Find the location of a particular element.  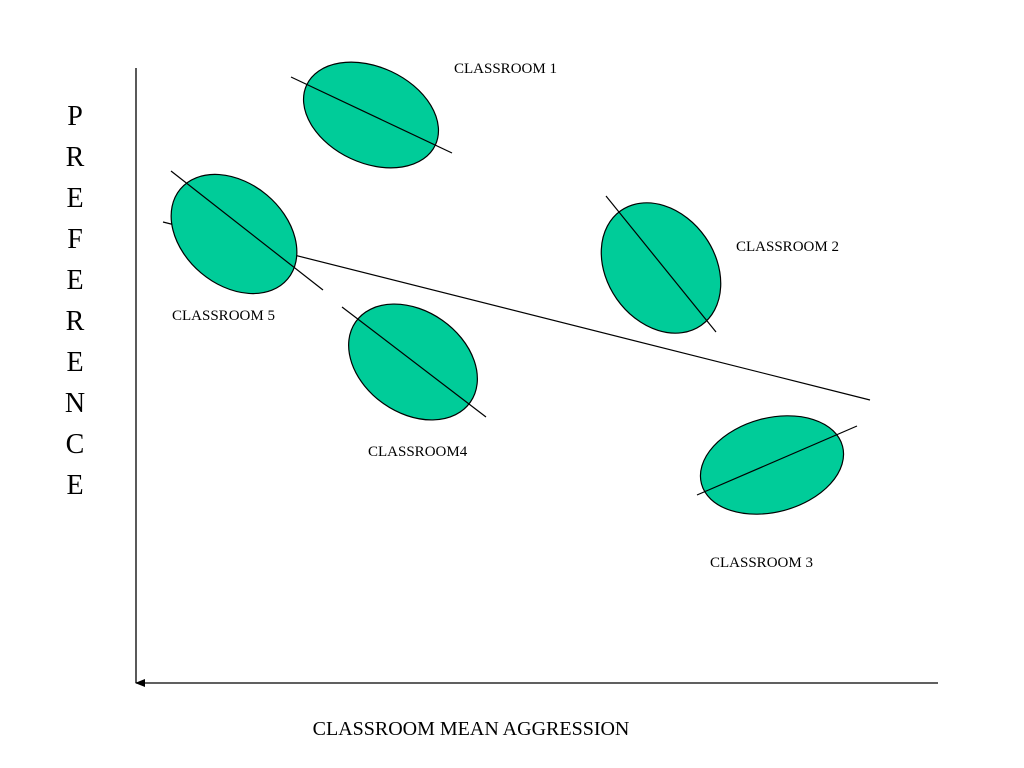

classroom-label: CLASSROOM 5 is located at coordinates (223, 316).